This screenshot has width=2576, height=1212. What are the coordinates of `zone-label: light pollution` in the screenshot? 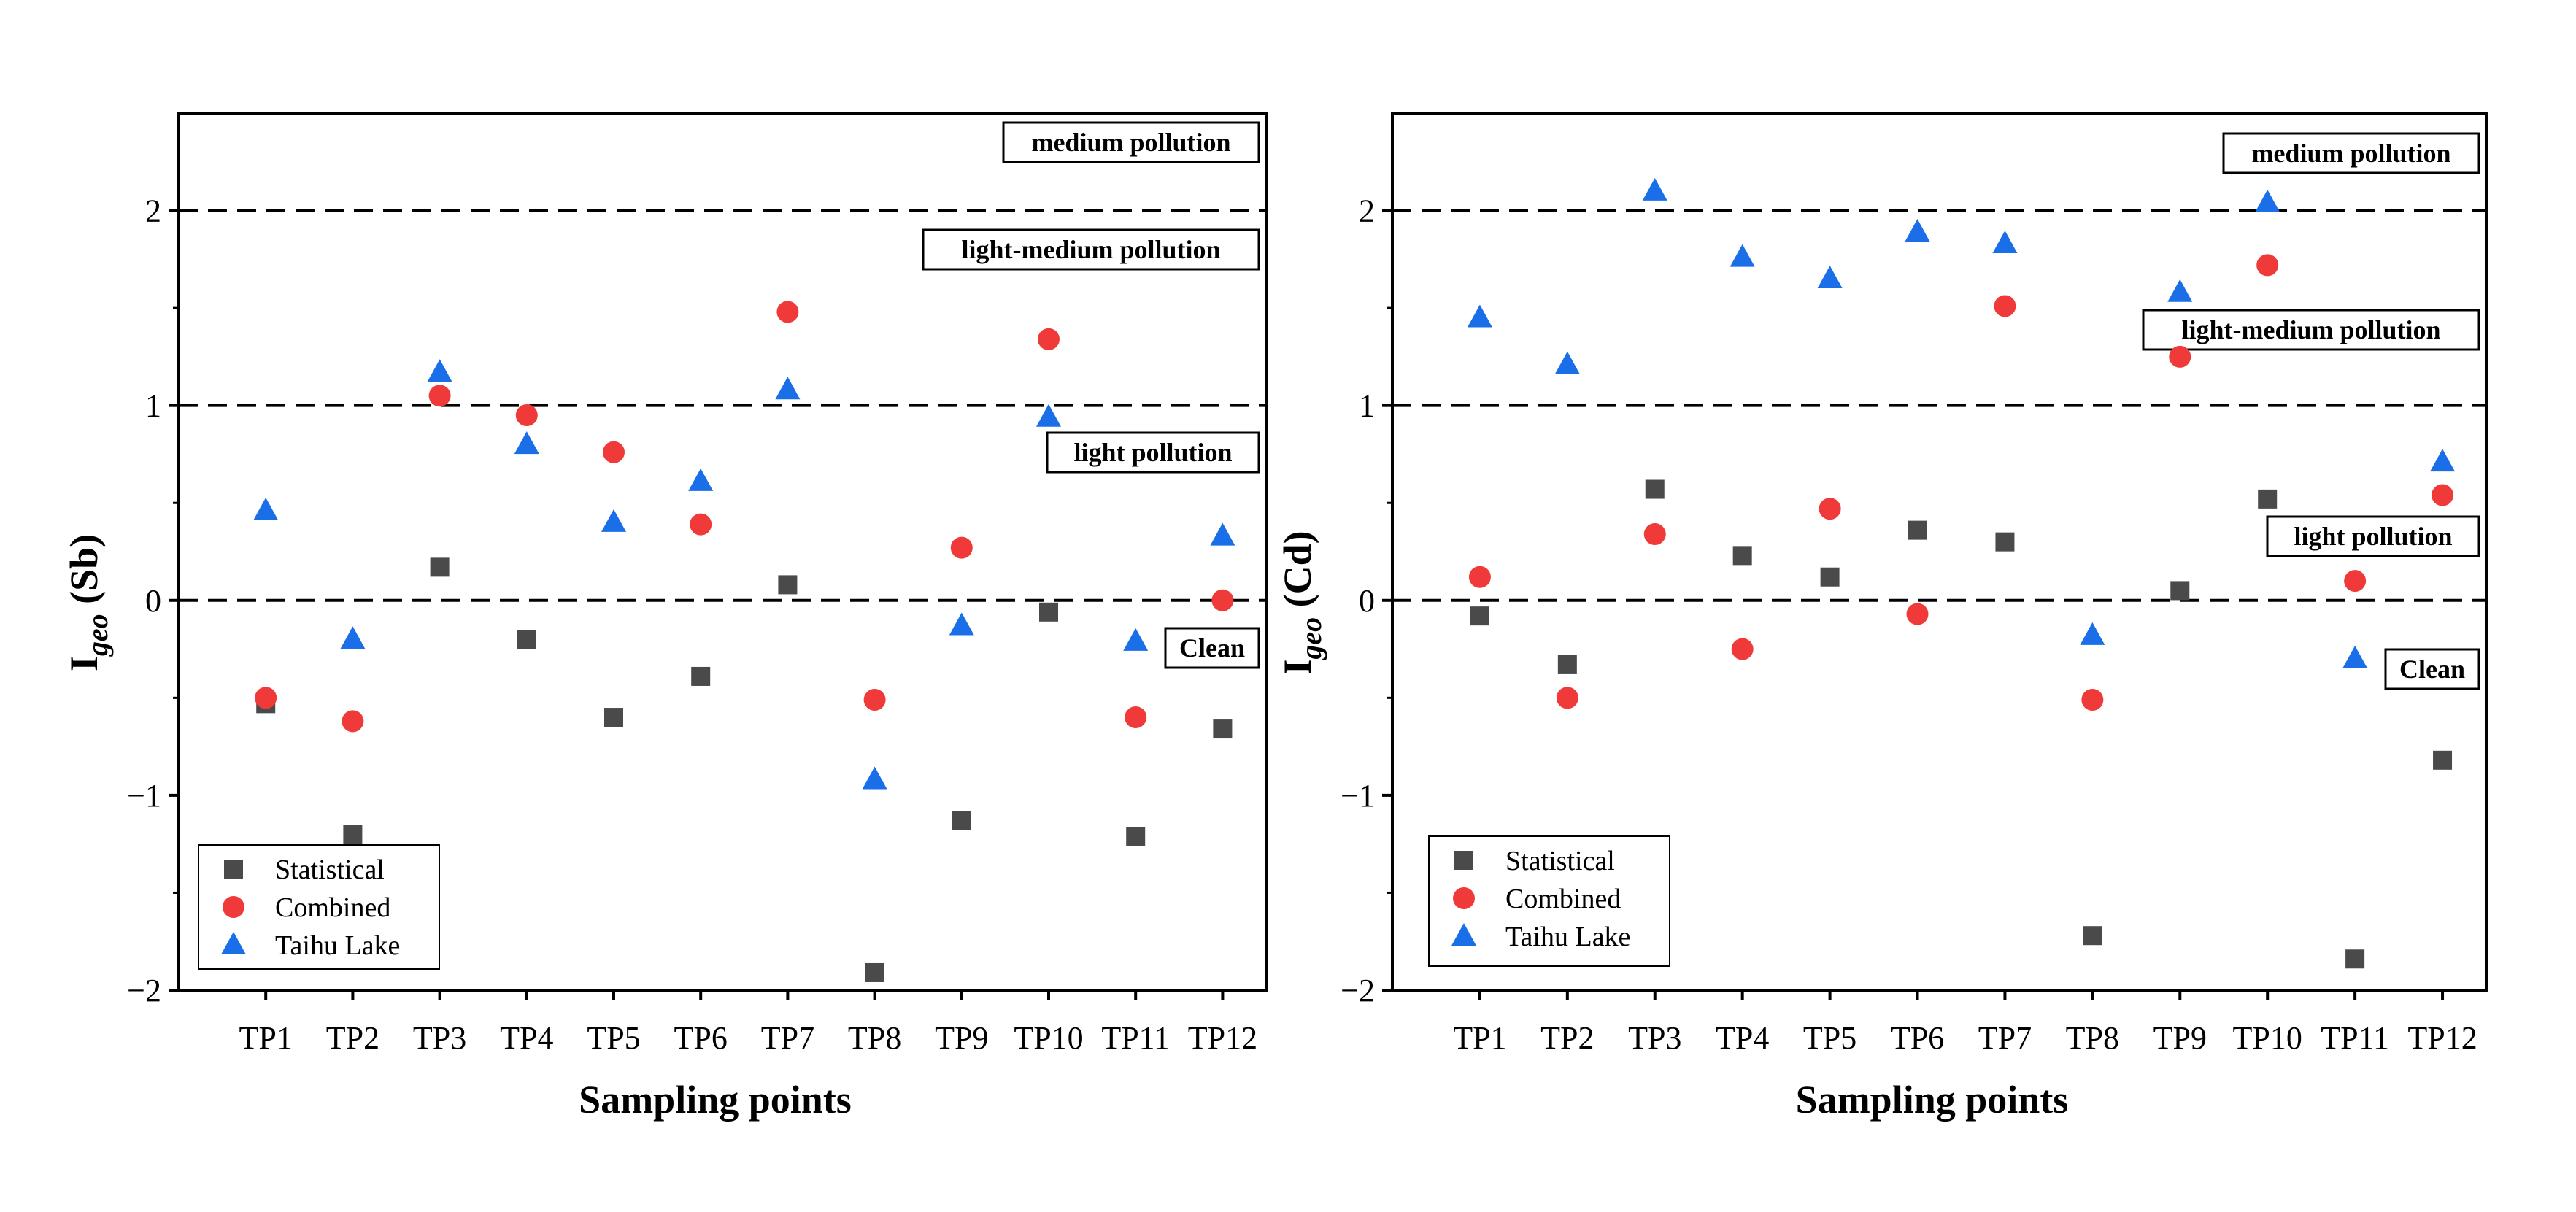 It's located at (2373, 536).